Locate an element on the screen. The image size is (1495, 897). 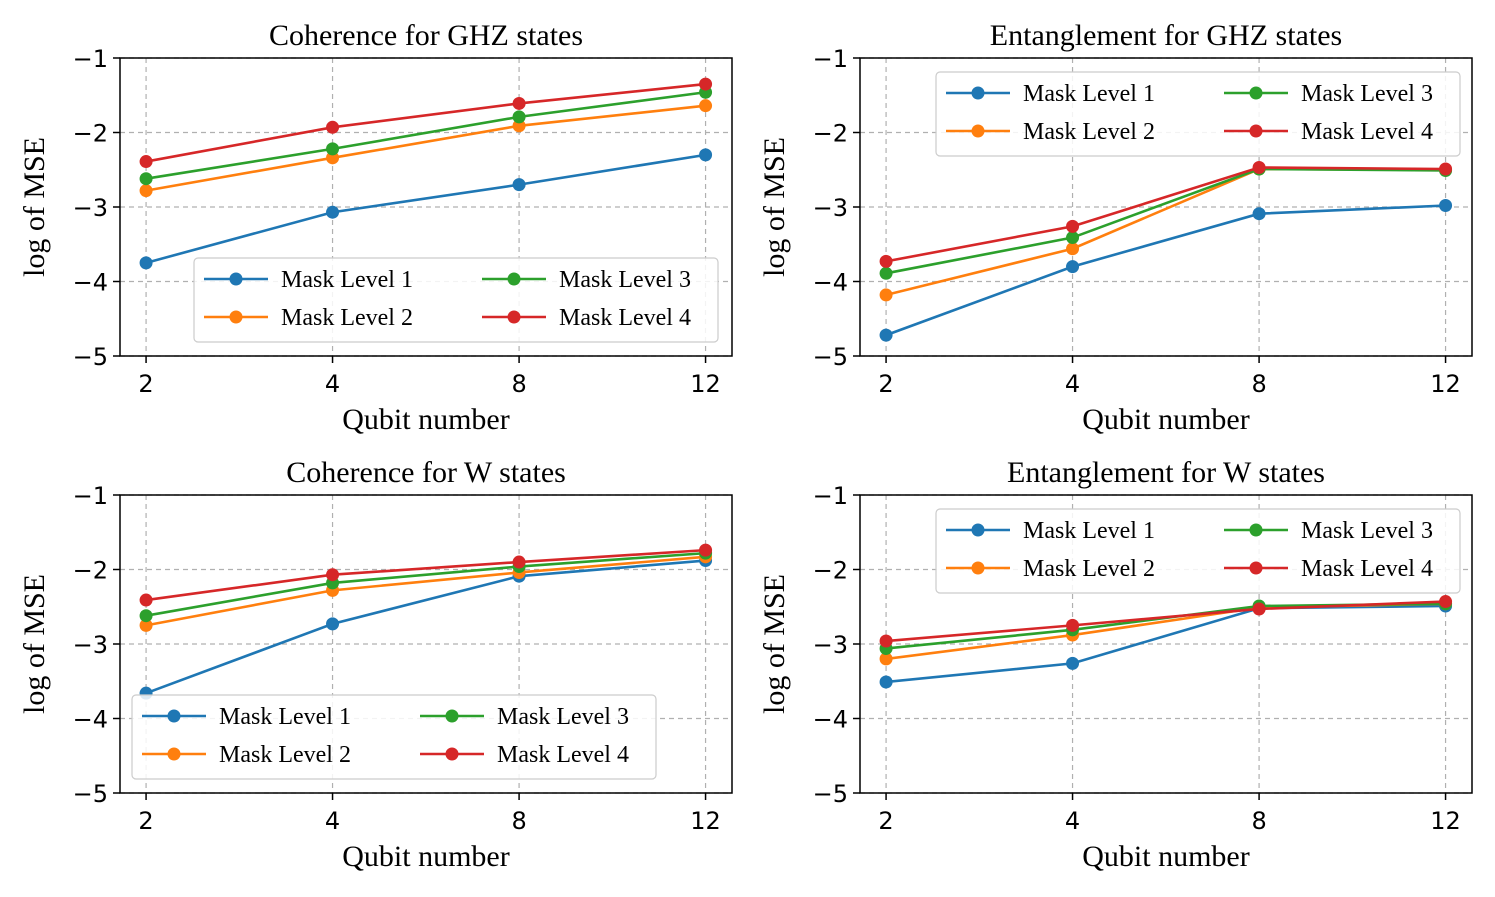
chart-title: Coherence for W states is located at coordinates (426, 472).